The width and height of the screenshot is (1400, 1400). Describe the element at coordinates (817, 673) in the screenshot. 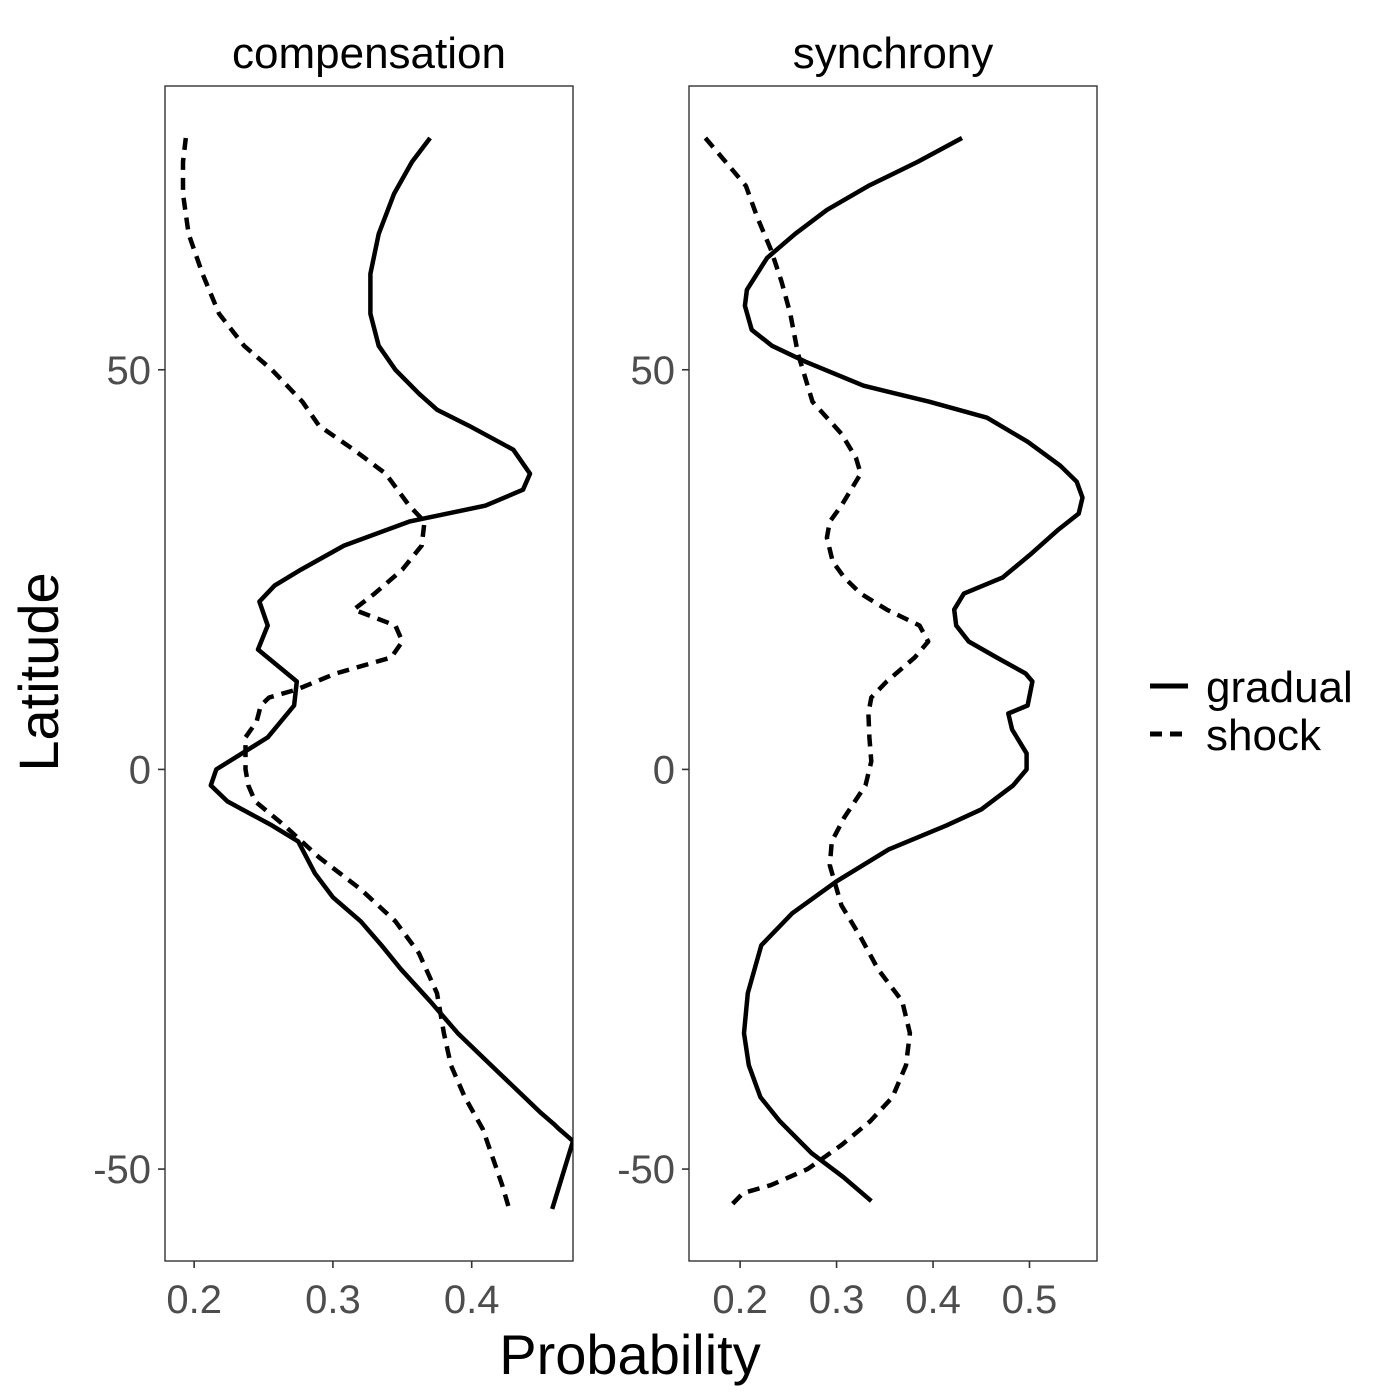

I see `series-line-synchrony-shock` at that location.